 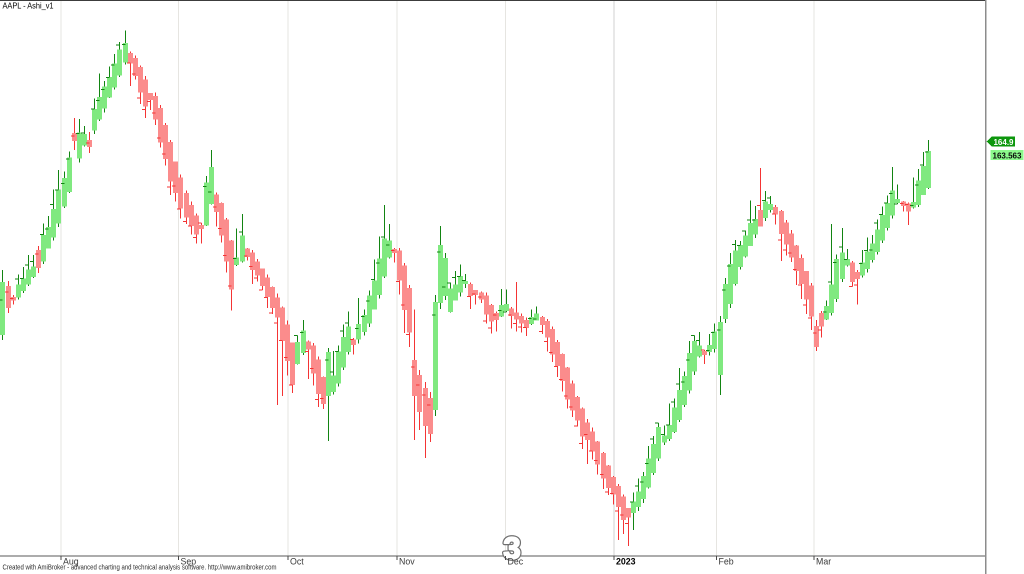 What do you see at coordinates (823, 562) in the screenshot?
I see `svg-text: Mar` at bounding box center [823, 562].